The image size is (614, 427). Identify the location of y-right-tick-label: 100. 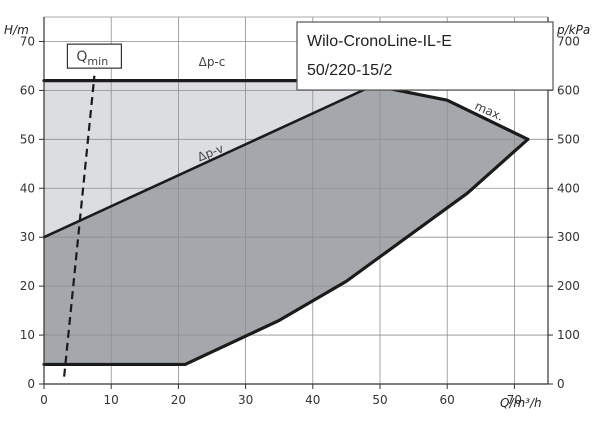
(568, 335).